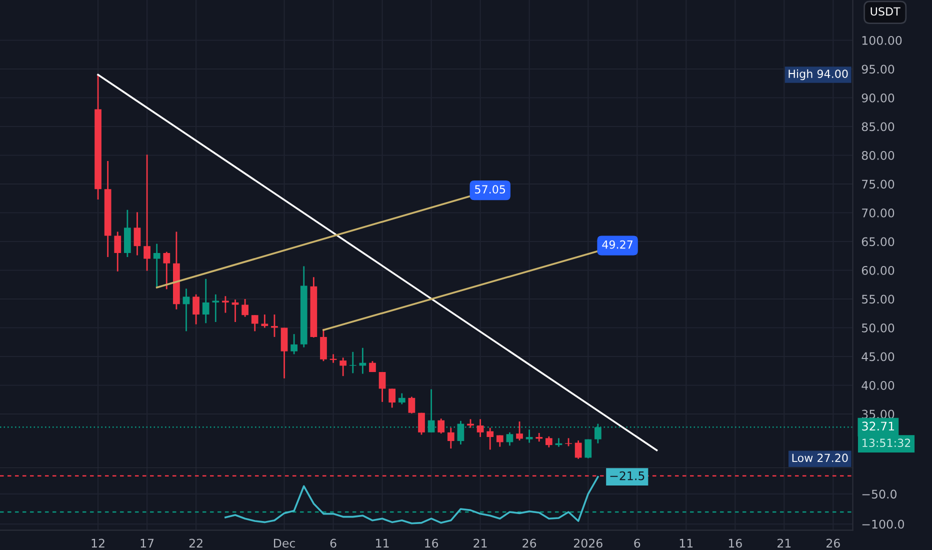 This screenshot has height=550, width=932. What do you see at coordinates (878, 270) in the screenshot?
I see `y-tick-label: 60.00` at bounding box center [878, 270].